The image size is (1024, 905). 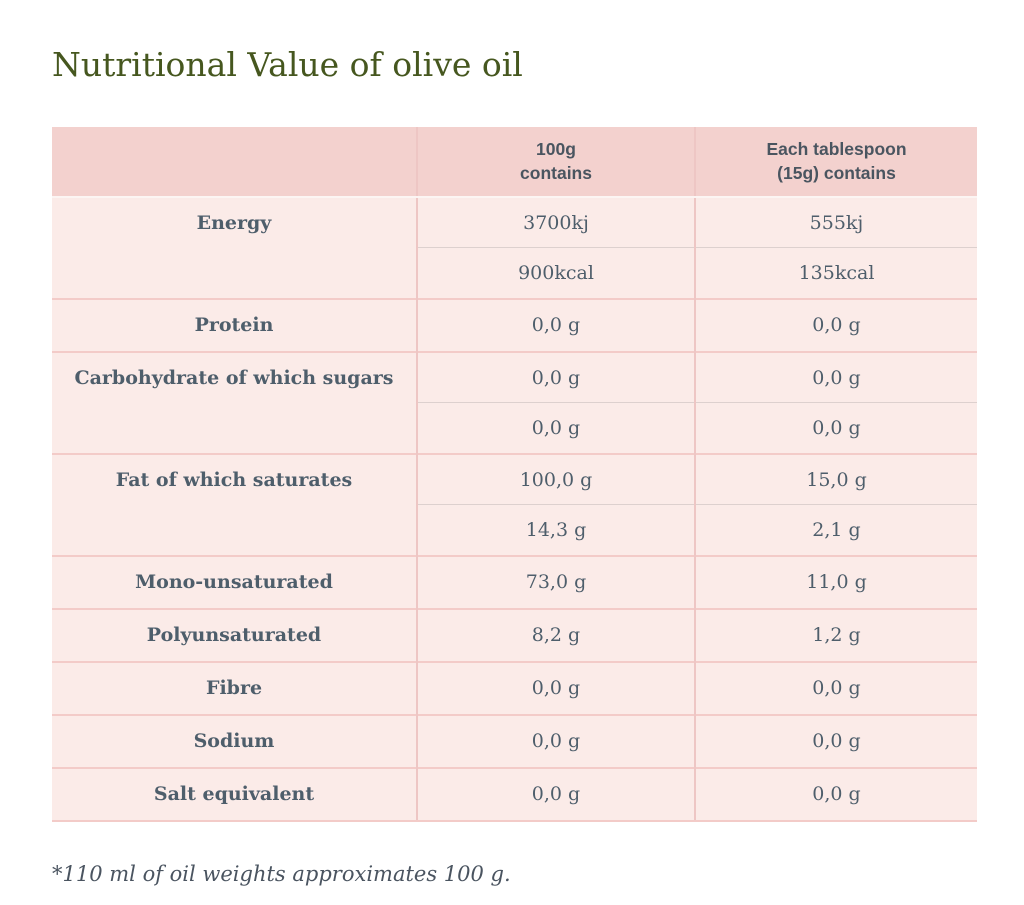 What do you see at coordinates (835, 794) in the screenshot?
I see `value-salt-tbsp: 0,0 g` at bounding box center [835, 794].